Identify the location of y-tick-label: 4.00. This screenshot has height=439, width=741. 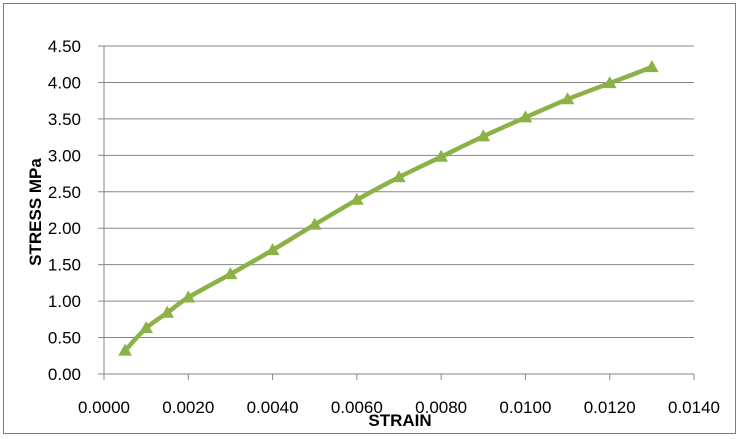
(64, 82).